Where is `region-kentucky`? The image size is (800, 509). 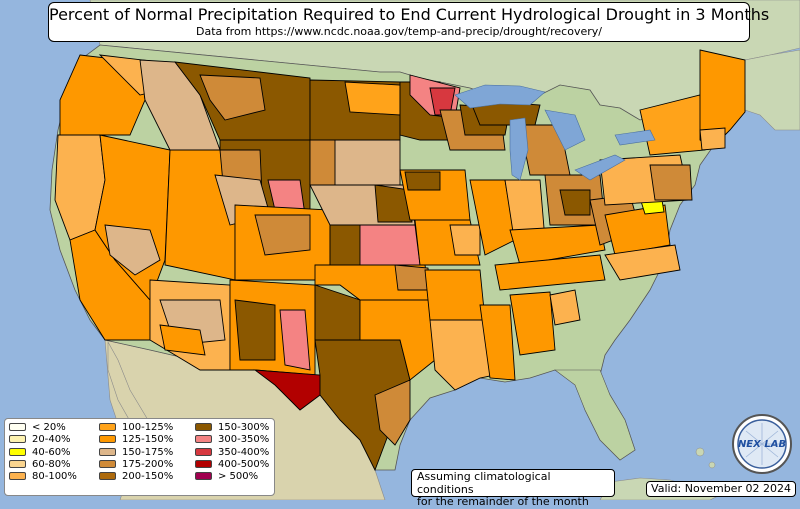
region-kentucky is located at coordinates (557, 245).